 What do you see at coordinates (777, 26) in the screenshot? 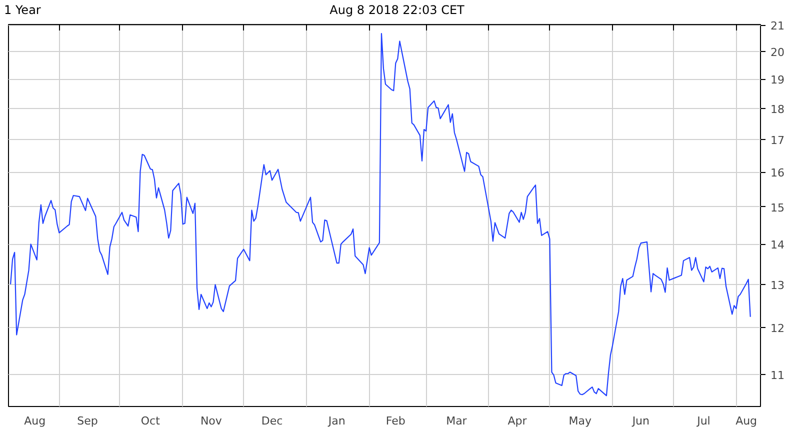
I see `y-tick-label: 21` at bounding box center [777, 26].